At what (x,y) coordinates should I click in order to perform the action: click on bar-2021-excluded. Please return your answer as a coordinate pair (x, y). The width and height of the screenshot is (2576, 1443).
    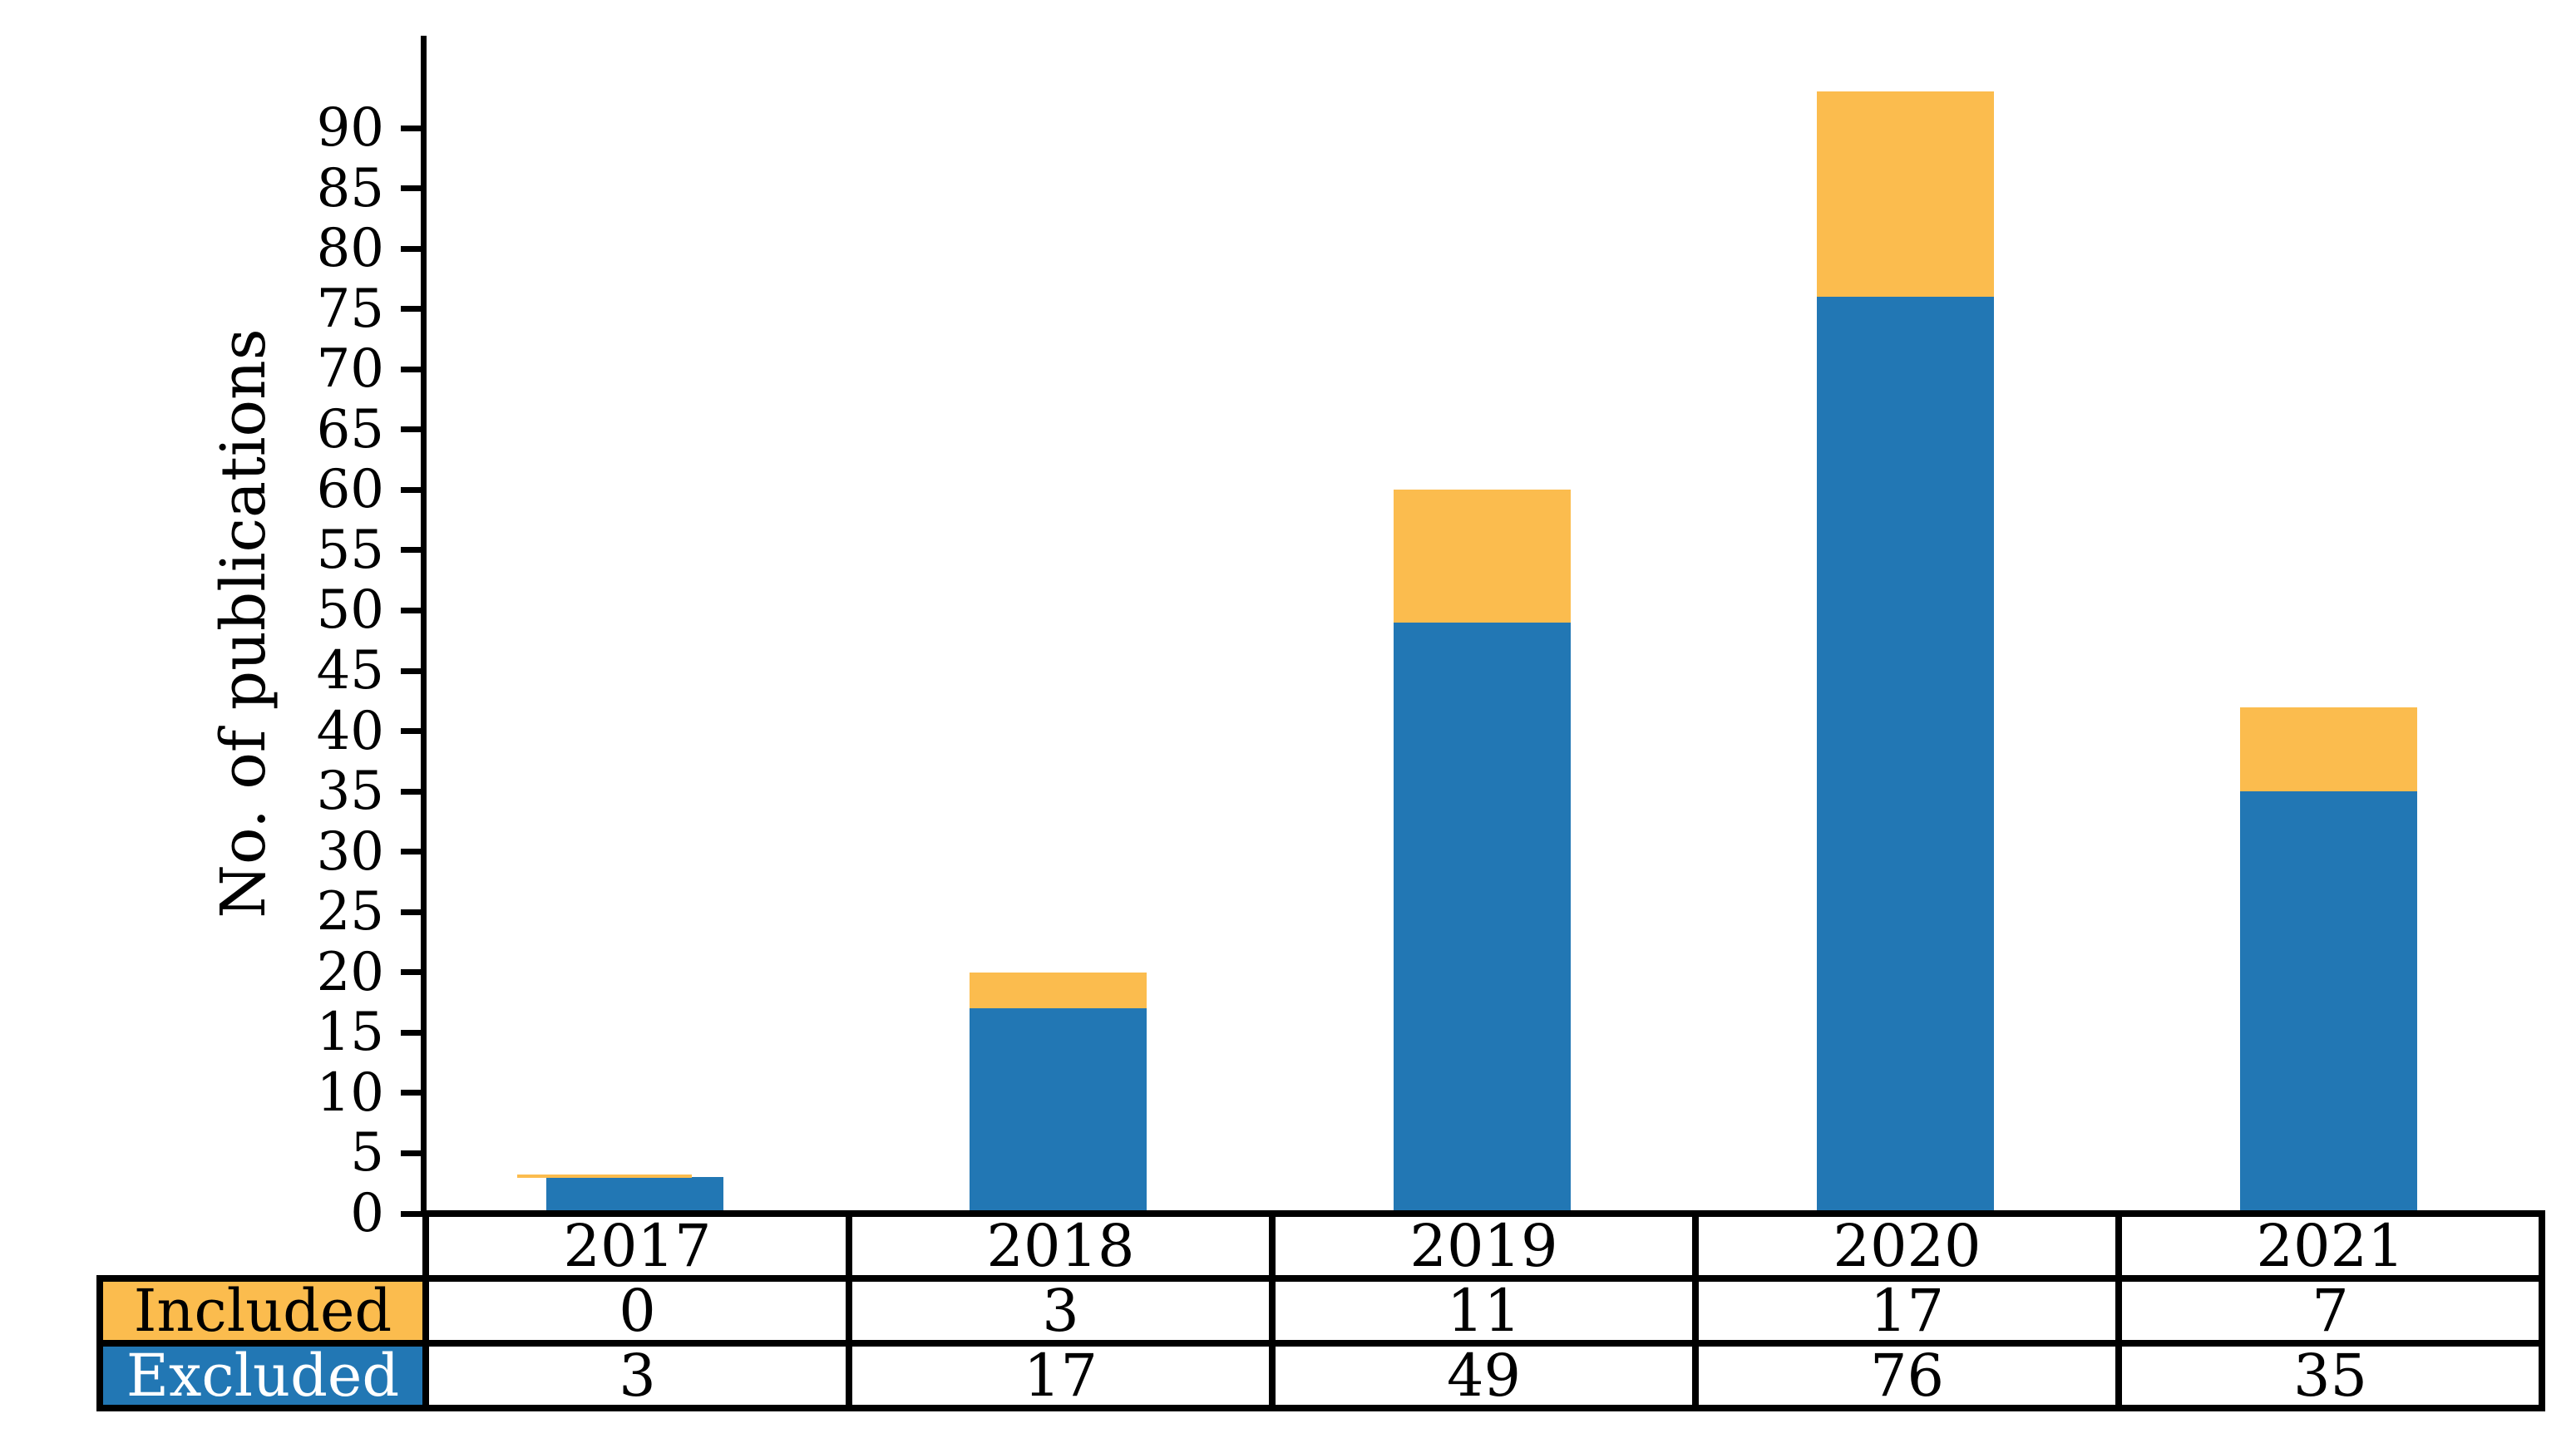
    Looking at the image, I should click on (2328, 1003).